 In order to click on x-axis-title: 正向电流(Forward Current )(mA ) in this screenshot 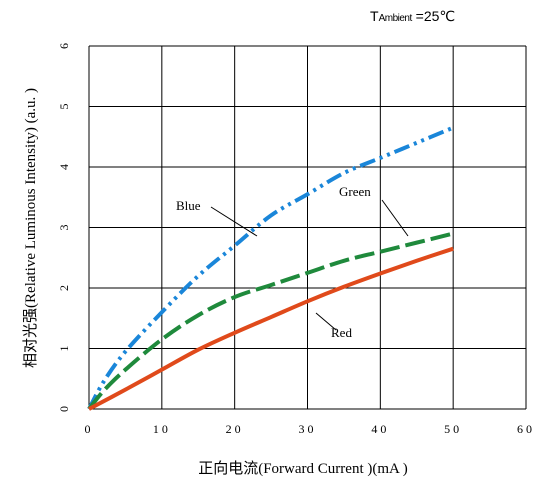, I will do `click(303, 468)`.